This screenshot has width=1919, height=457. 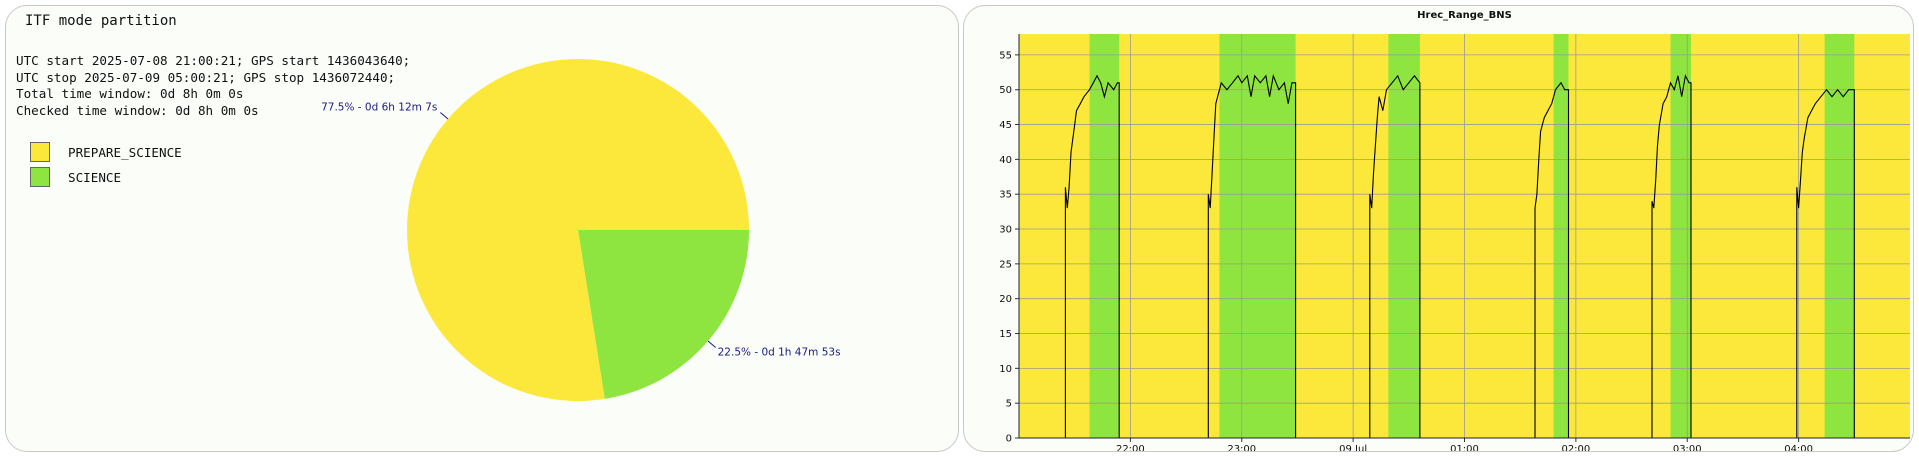 I want to click on x-tick-label: 02:00, so click(x=1575, y=448).